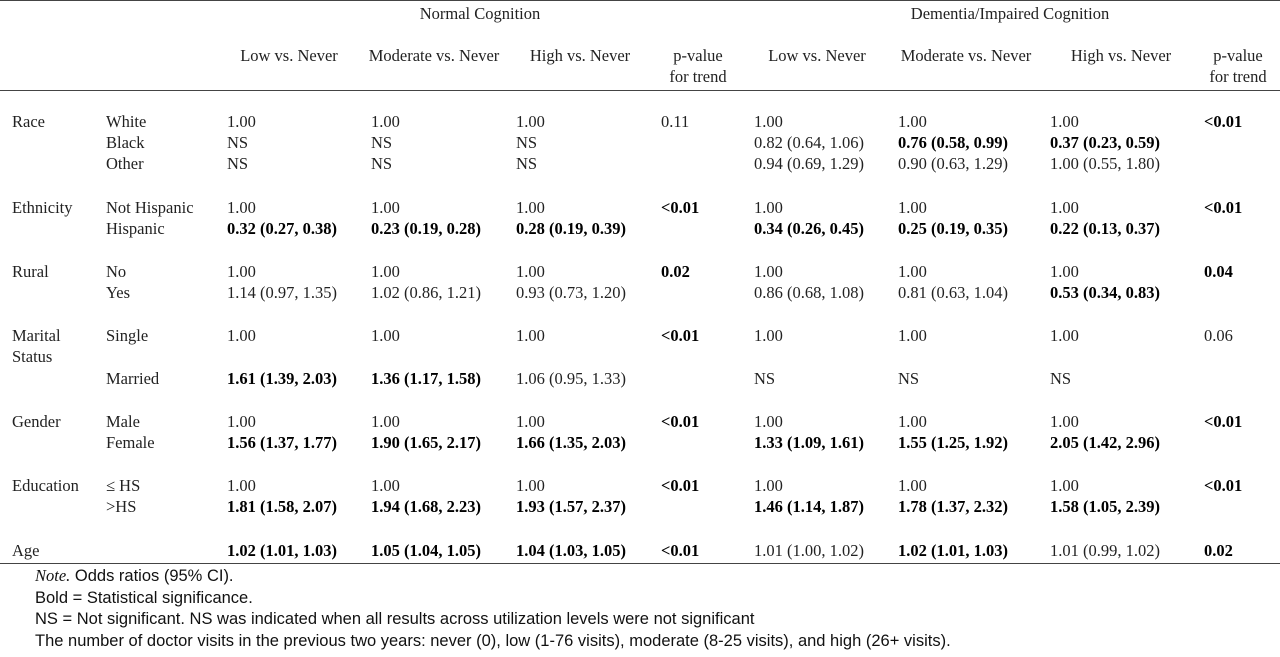 This screenshot has width=1280, height=657. What do you see at coordinates (36, 346) in the screenshot?
I see `row-variable-label: Marital Status` at bounding box center [36, 346].